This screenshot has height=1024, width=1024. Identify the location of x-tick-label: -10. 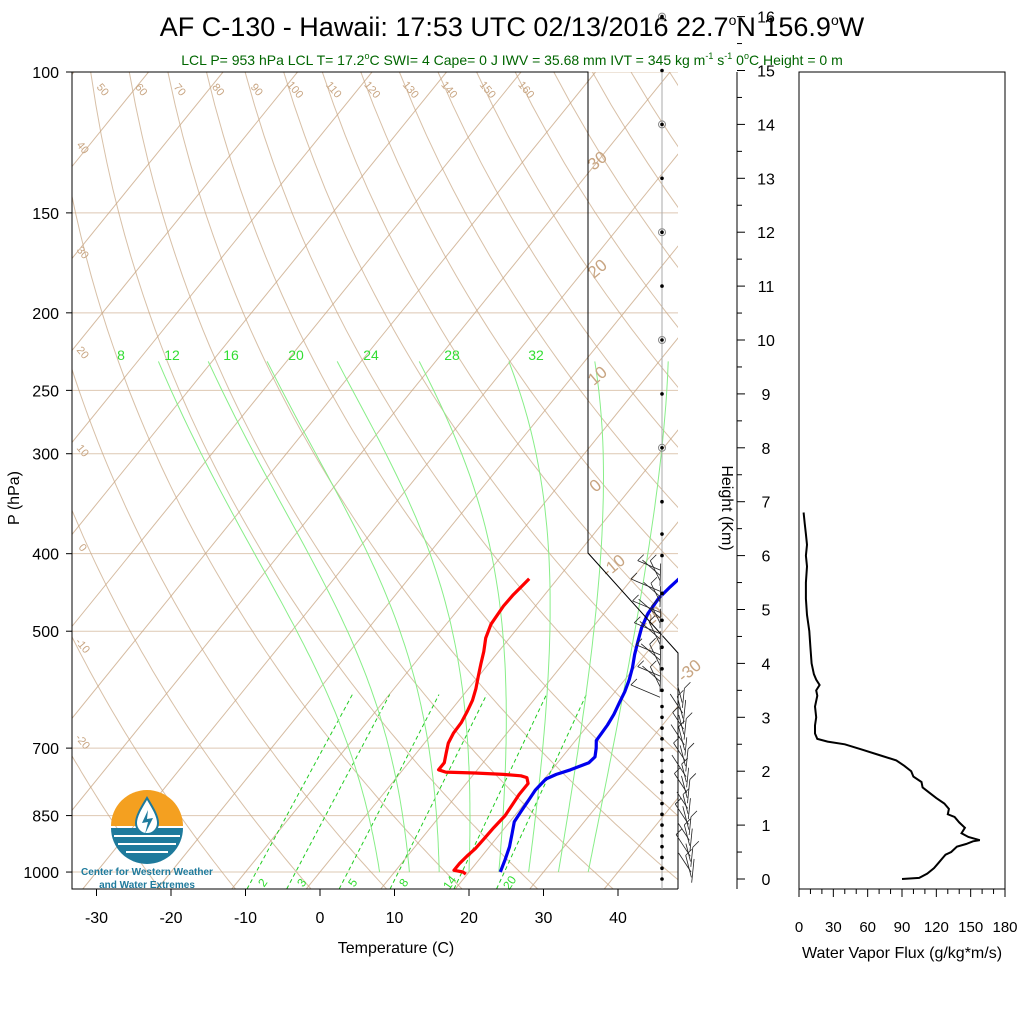
(245, 918).